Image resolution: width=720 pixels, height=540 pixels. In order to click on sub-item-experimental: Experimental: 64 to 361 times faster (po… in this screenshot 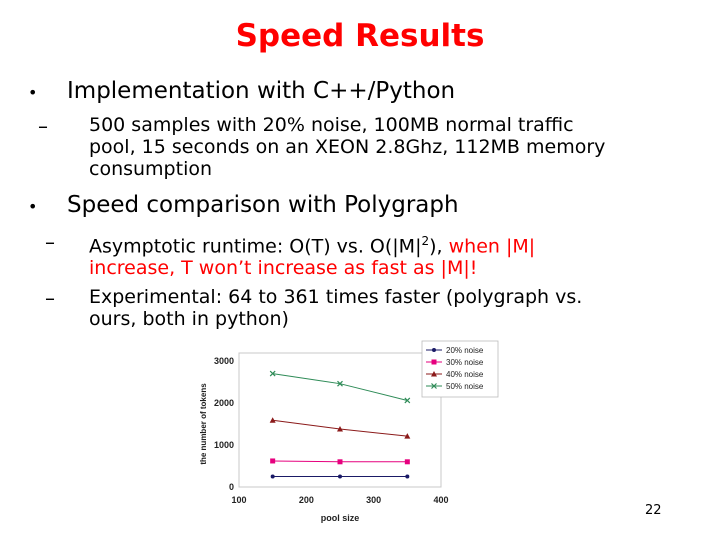, I will do `click(389, 308)`.